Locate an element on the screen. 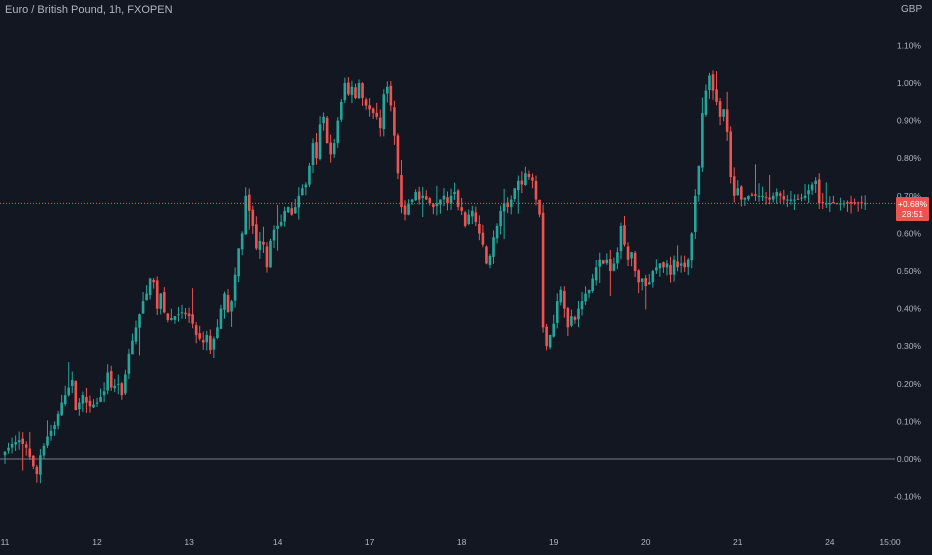  y-tick-label: -0.10% is located at coordinates (907, 497).